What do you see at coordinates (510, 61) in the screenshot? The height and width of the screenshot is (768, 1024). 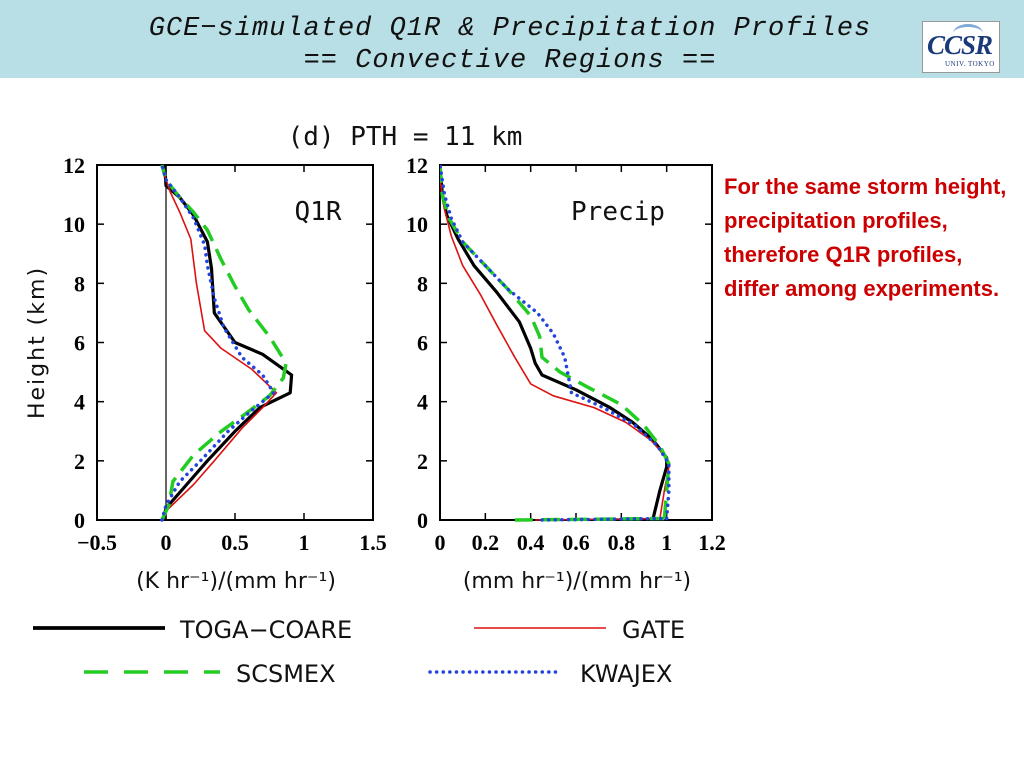 I see `slide-subtitle: == Convective Regions ==` at bounding box center [510, 61].